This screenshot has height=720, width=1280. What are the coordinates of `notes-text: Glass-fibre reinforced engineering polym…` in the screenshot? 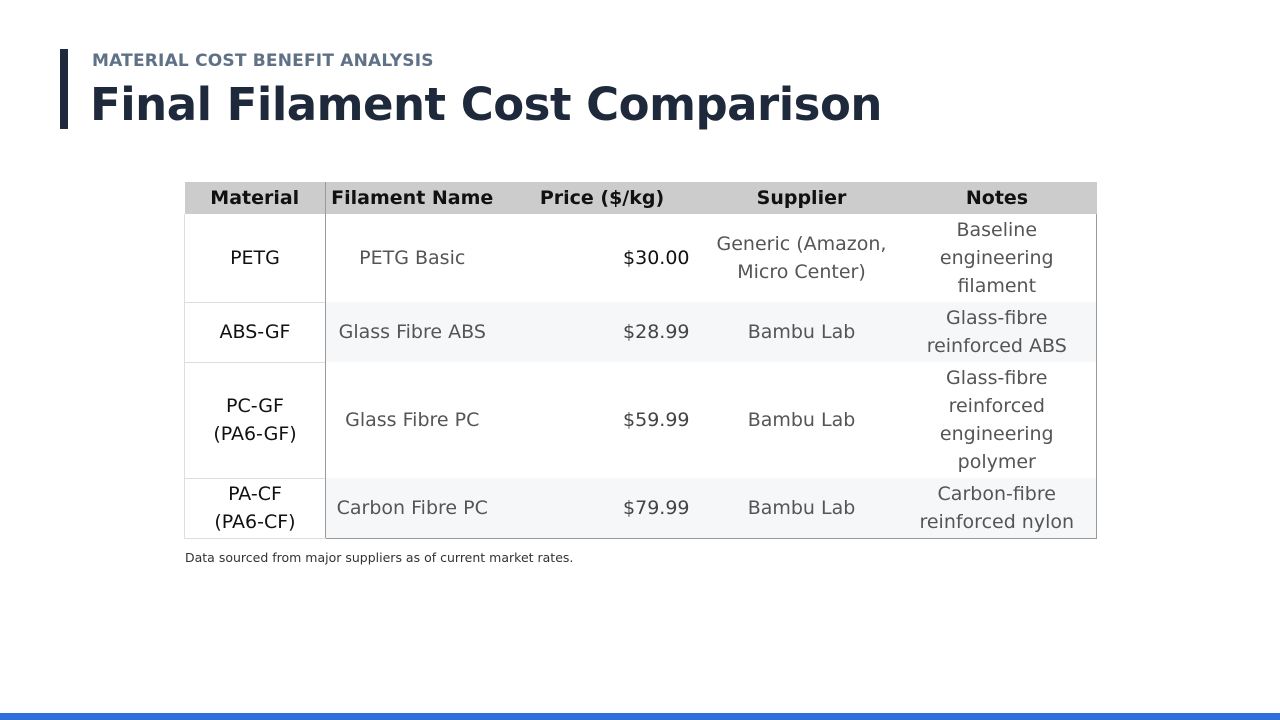 It's located at (996, 420).